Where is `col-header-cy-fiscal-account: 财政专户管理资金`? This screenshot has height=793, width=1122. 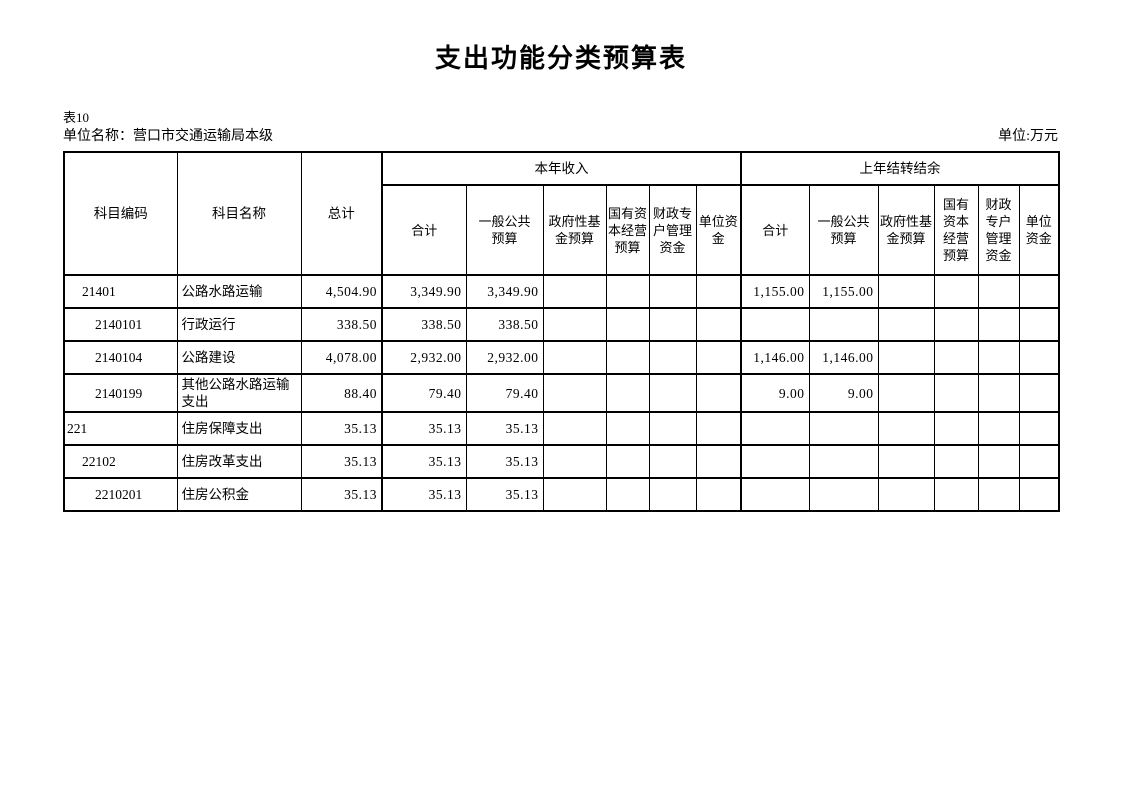
col-header-cy-fiscal-account: 财政专户管理资金 is located at coordinates (672, 230).